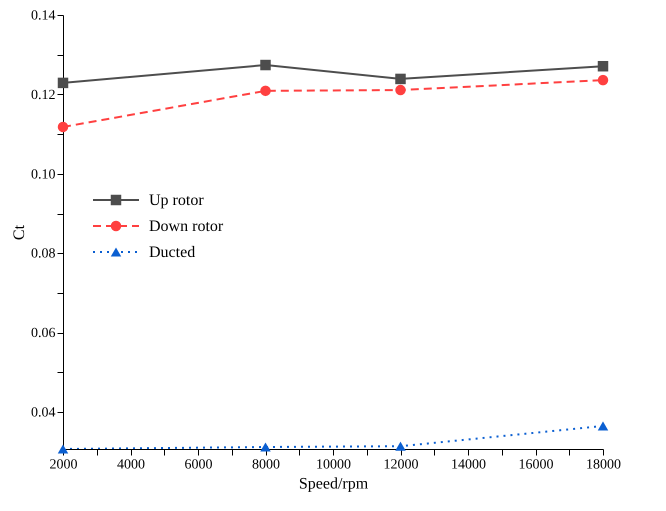 The height and width of the screenshot is (511, 666). Describe the element at coordinates (131, 465) in the screenshot. I see `x-tick-label: 4000` at that location.